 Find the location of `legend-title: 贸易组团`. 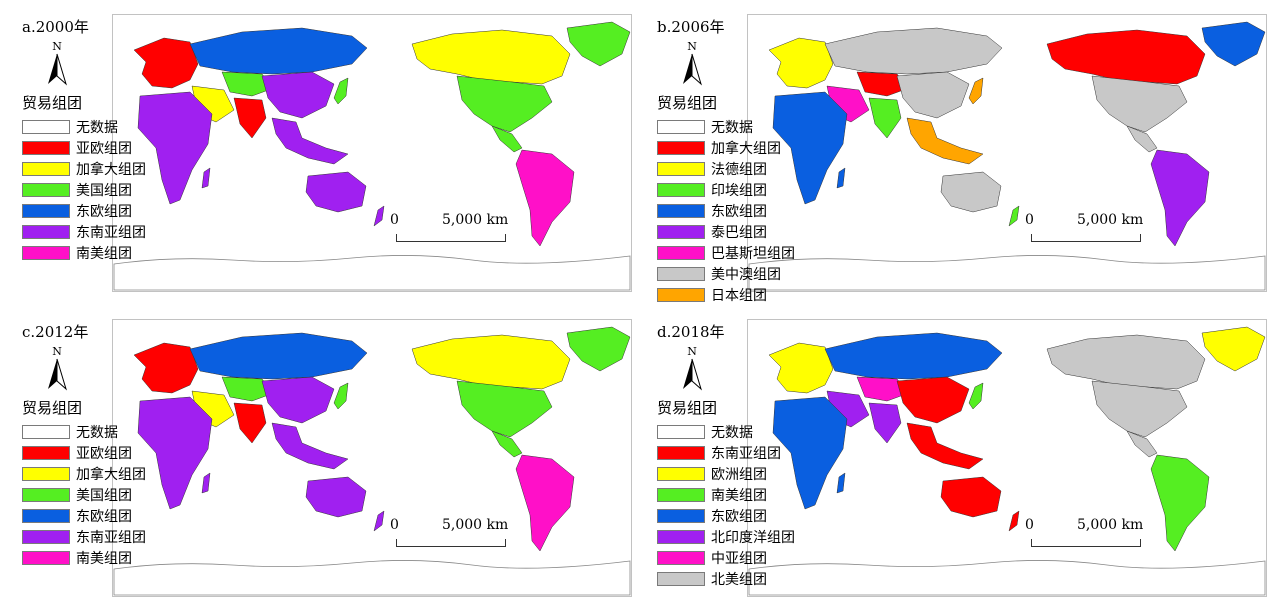

legend-title: 贸易组团 is located at coordinates (52, 103).